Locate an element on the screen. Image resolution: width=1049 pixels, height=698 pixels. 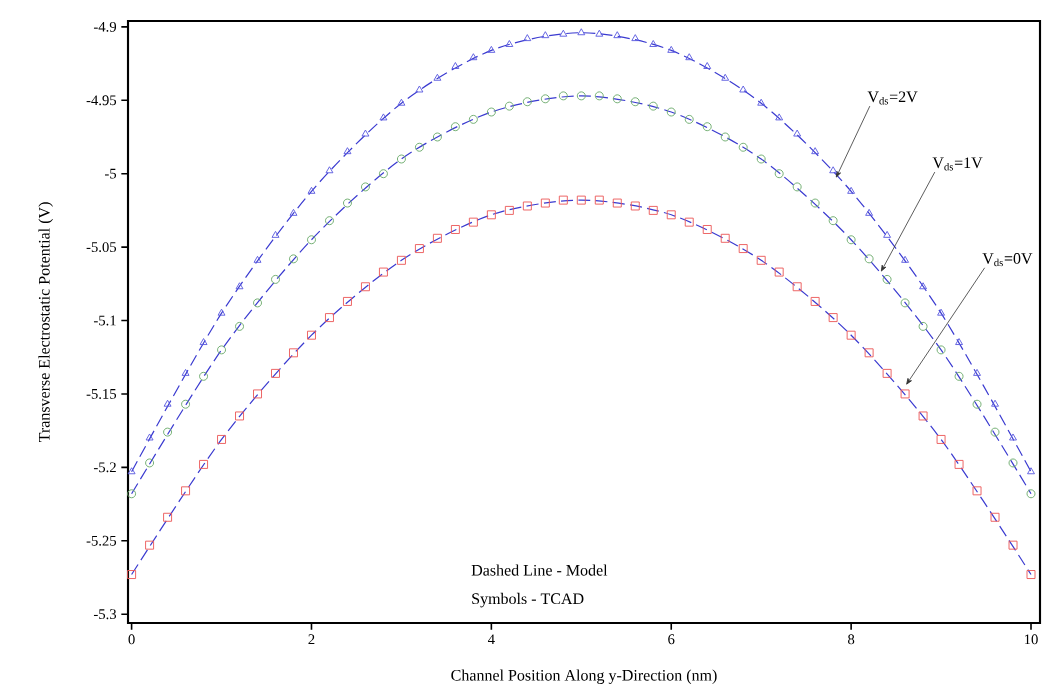
y-tick-label: -5.3 is located at coordinates (105, 614).